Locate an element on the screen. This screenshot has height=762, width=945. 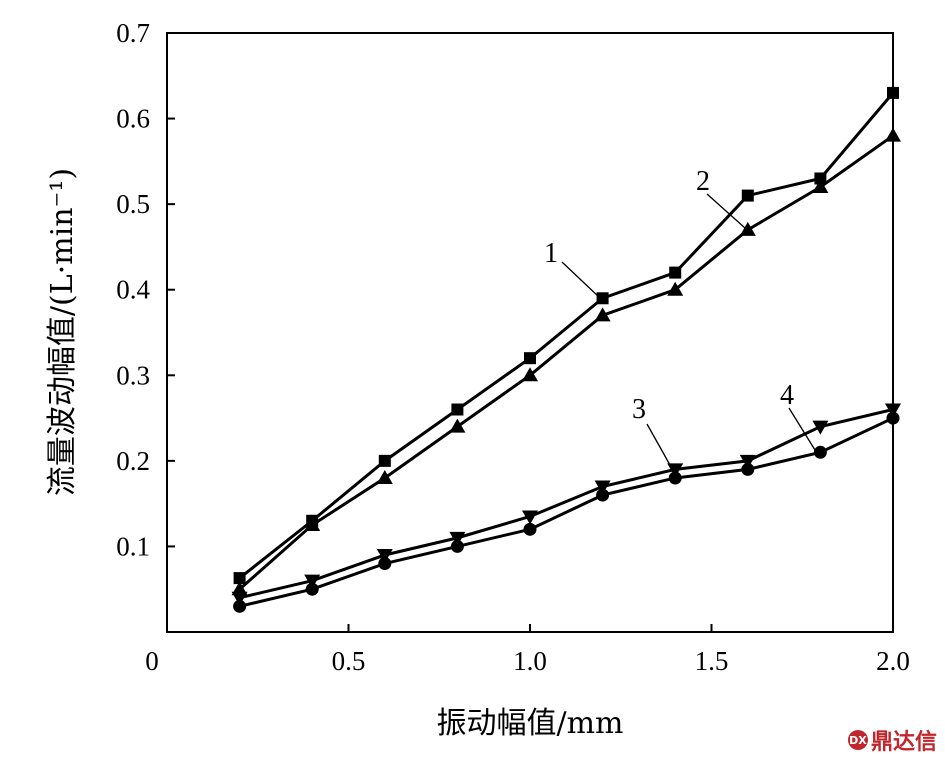
x-axis-label: 振动幅值/mm is located at coordinates (529, 723).